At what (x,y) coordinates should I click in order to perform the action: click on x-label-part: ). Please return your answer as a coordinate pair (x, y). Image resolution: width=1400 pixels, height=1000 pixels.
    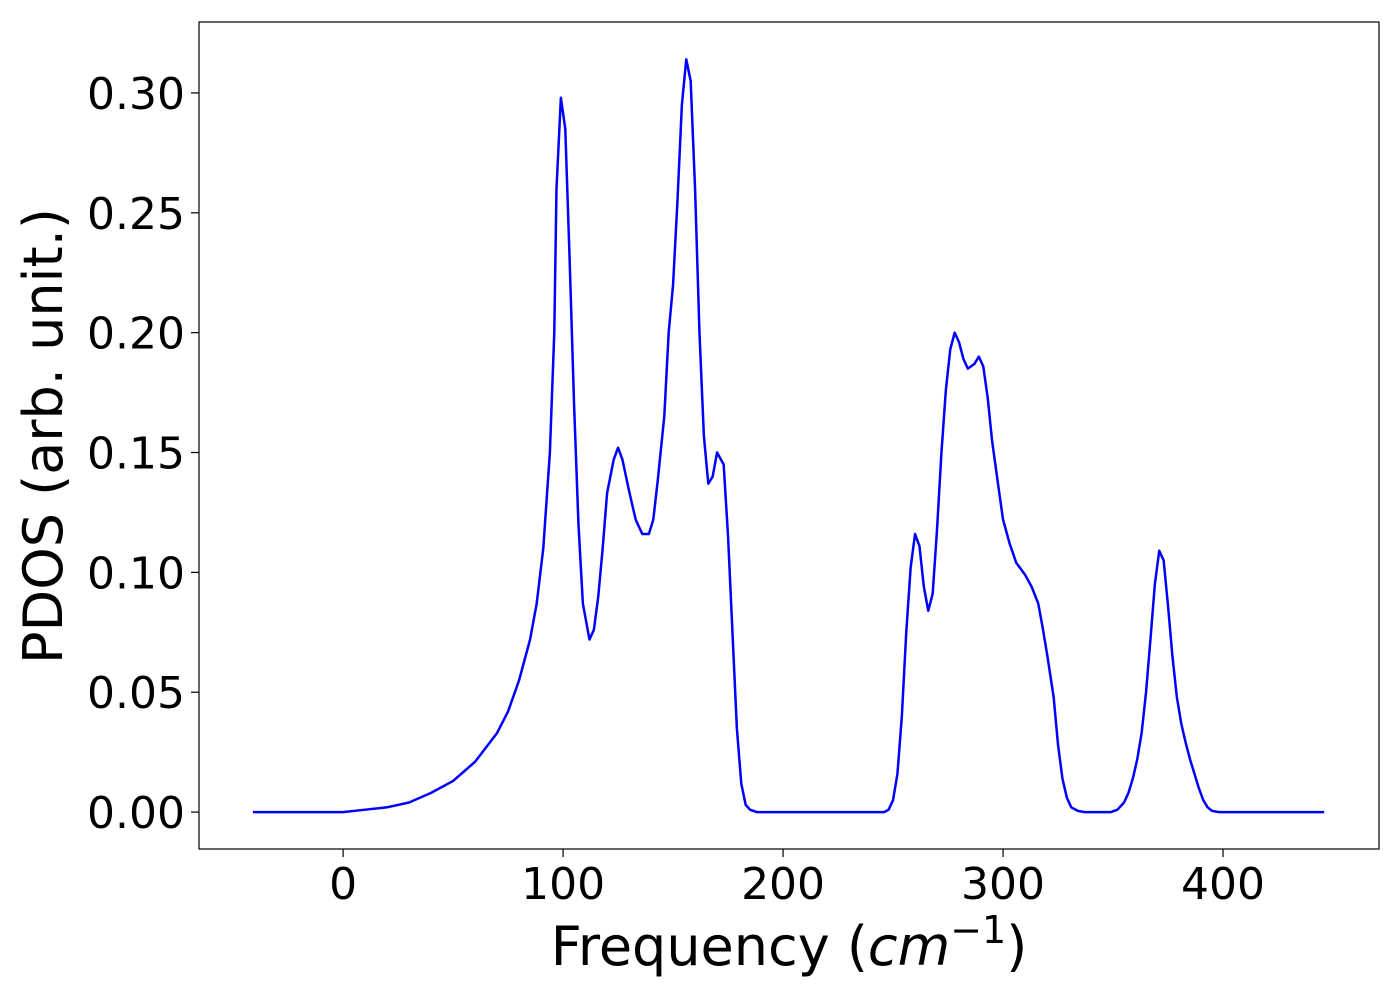
    Looking at the image, I should click on (1016, 946).